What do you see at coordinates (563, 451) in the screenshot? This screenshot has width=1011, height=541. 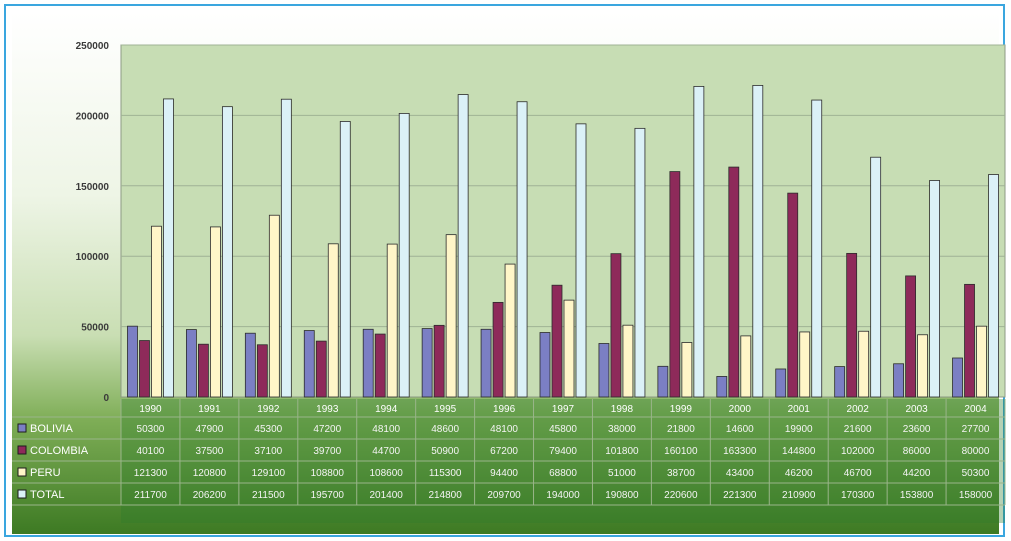 I see `table-cell: 79400` at bounding box center [563, 451].